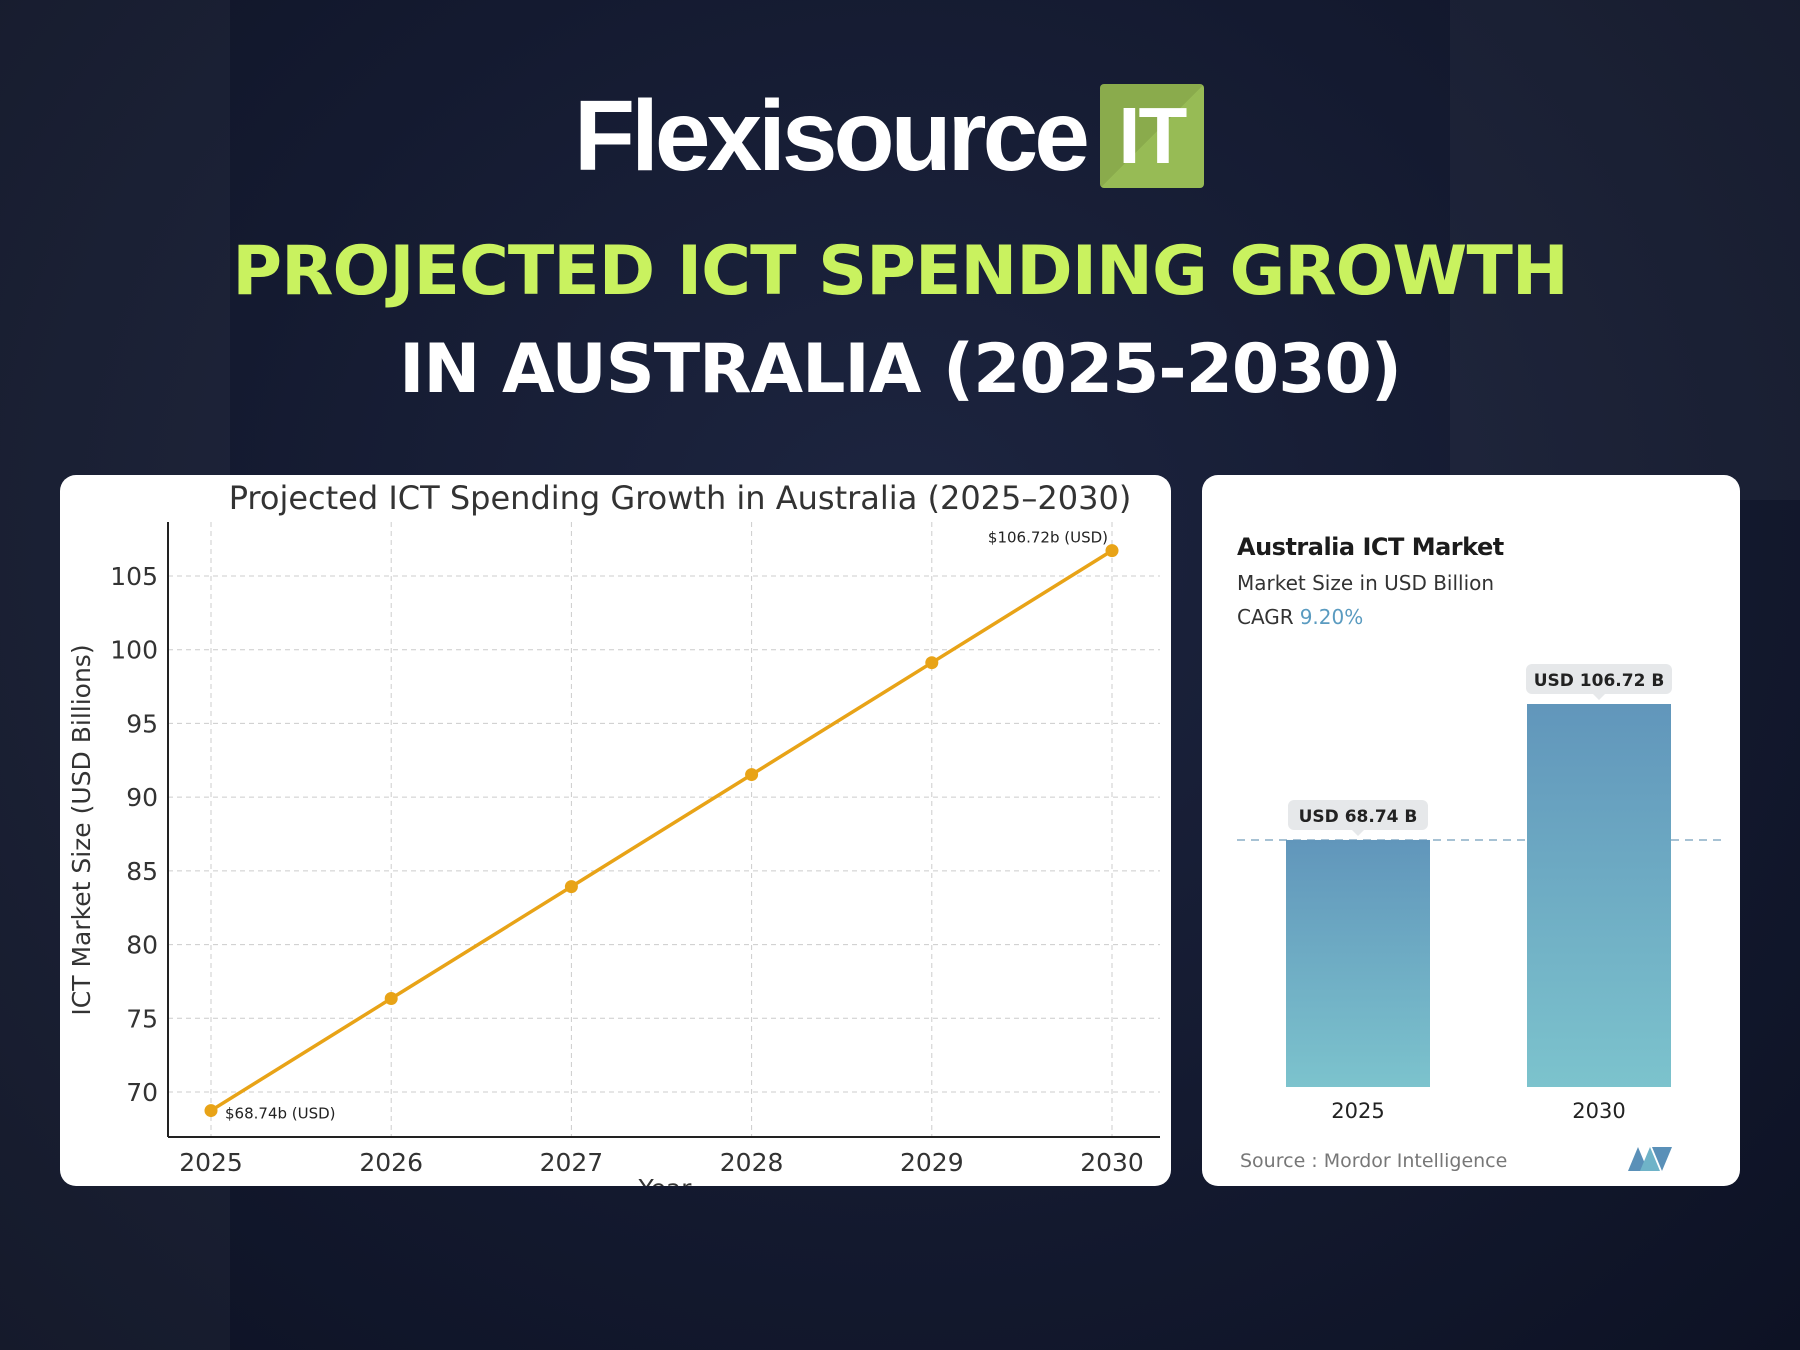 The width and height of the screenshot is (1800, 1350). Describe the element at coordinates (1598, 1111) in the screenshot. I see `x-category-label: 2030` at that location.